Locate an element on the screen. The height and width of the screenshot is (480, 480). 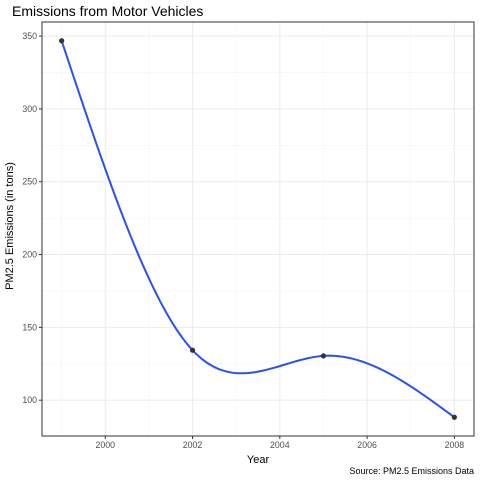
chart-title: Emissions from Motor Vehicles is located at coordinates (107, 11).